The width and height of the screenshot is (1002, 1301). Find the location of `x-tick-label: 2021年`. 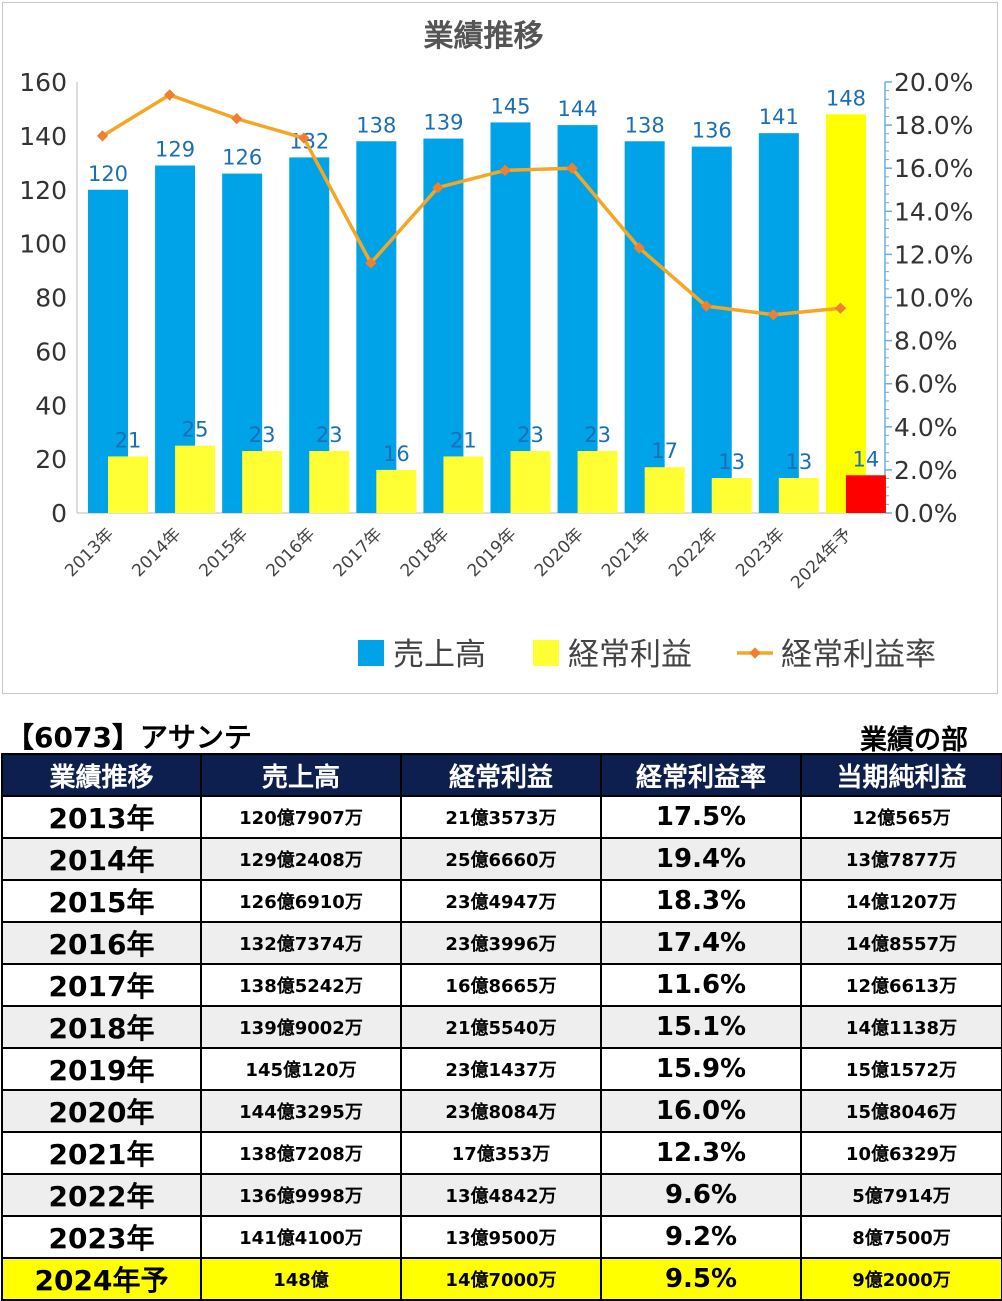

x-tick-label: 2021年 is located at coordinates (626, 552).